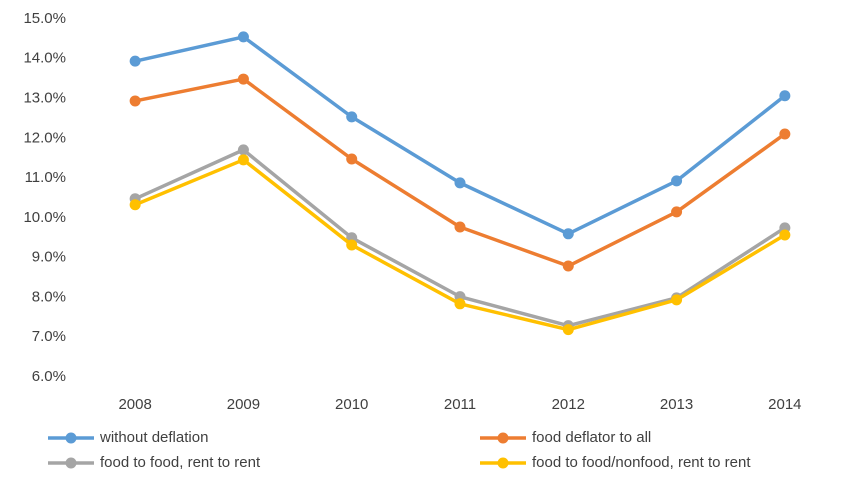 The height and width of the screenshot is (487, 841). I want to click on y-tick-label: 15.0%, so click(44, 18).